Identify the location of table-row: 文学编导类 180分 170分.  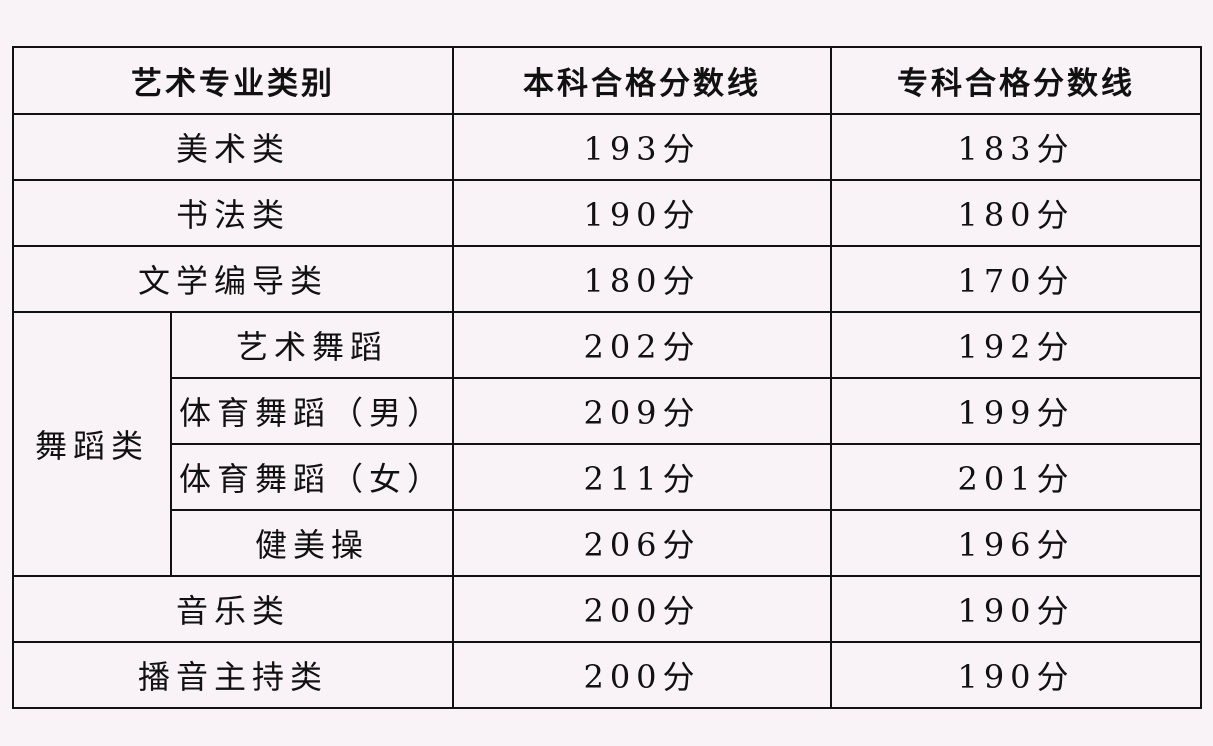
(607, 279).